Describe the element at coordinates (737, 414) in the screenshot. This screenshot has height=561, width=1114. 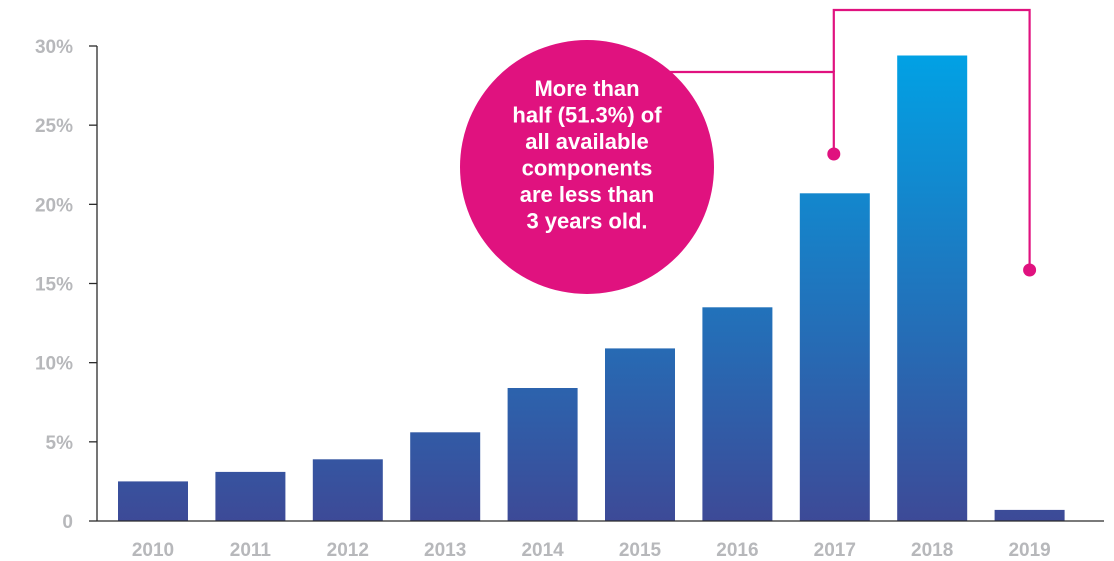
I see `bar-2016` at that location.